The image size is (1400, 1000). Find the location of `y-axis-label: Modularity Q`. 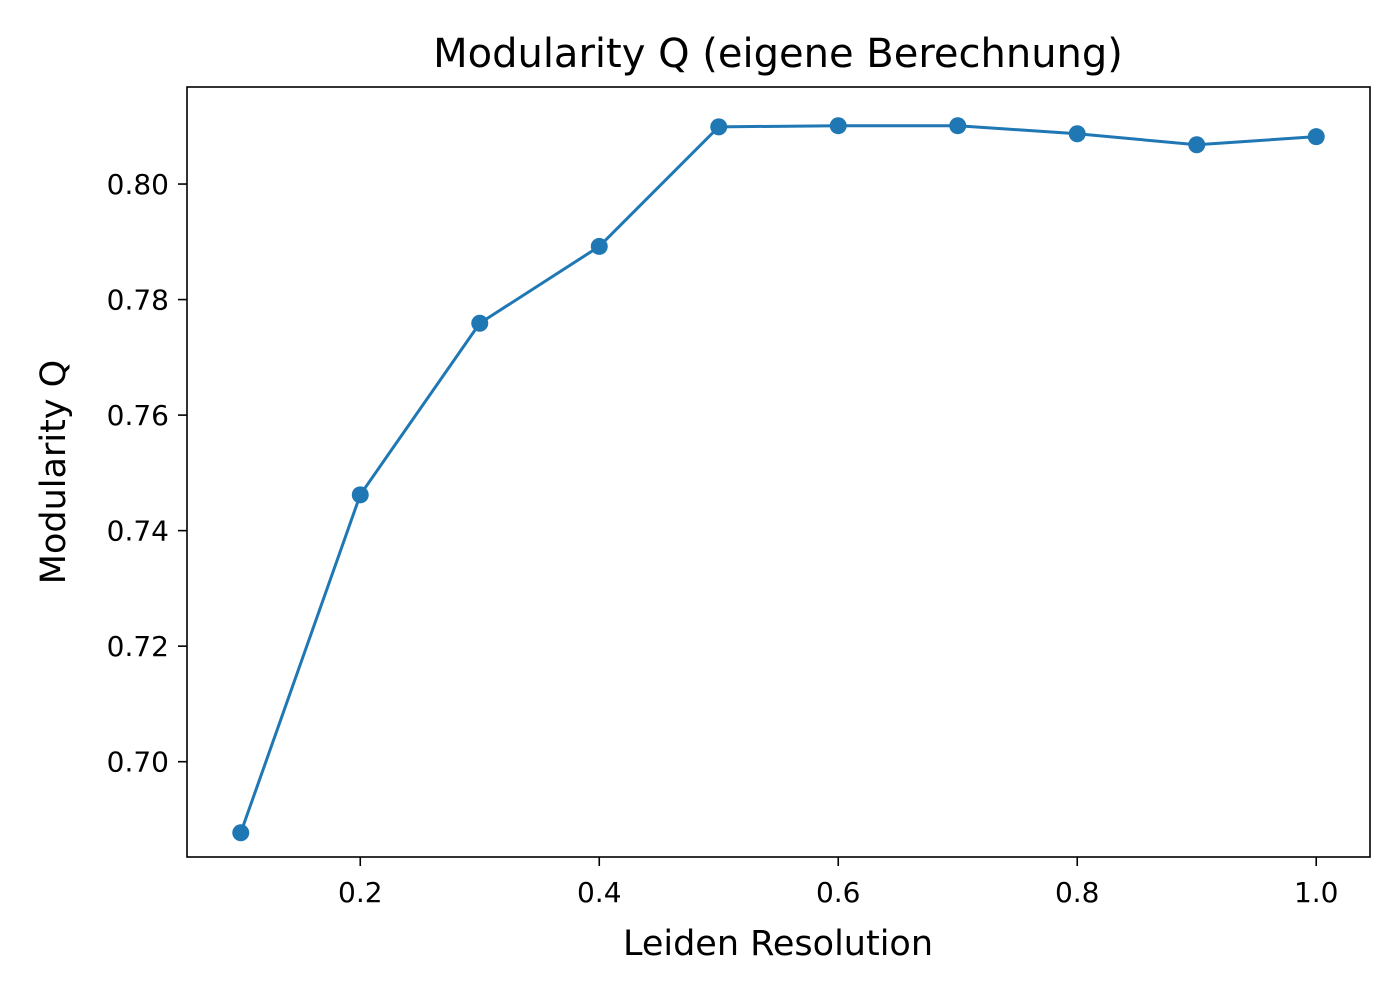

y-axis-label: Modularity Q is located at coordinates (54, 472).